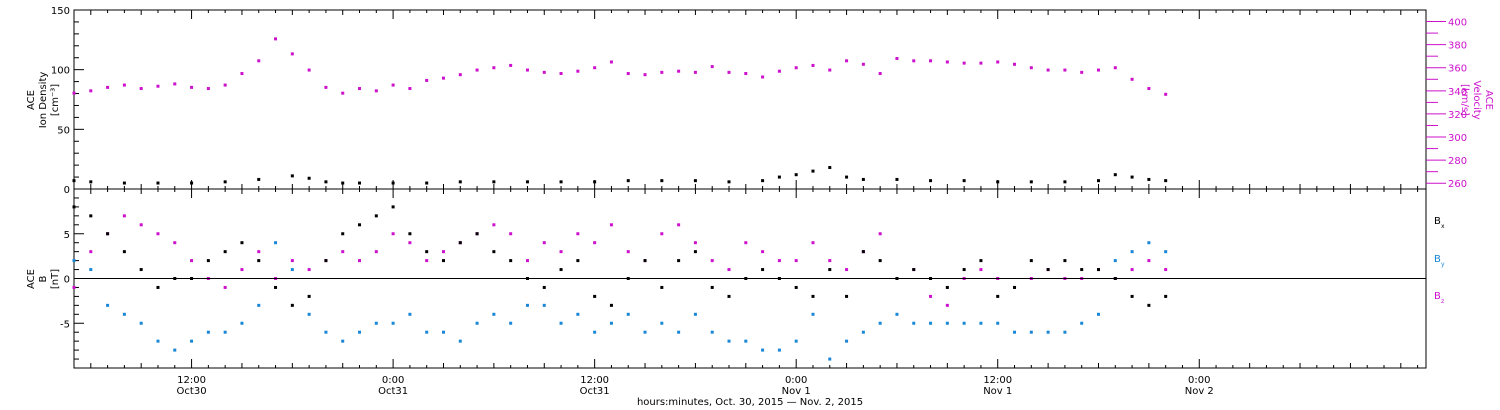 This screenshot has height=410, width=1500. What do you see at coordinates (1457, 46) in the screenshot?
I see `velocity-tick-label: 380` at bounding box center [1457, 46].